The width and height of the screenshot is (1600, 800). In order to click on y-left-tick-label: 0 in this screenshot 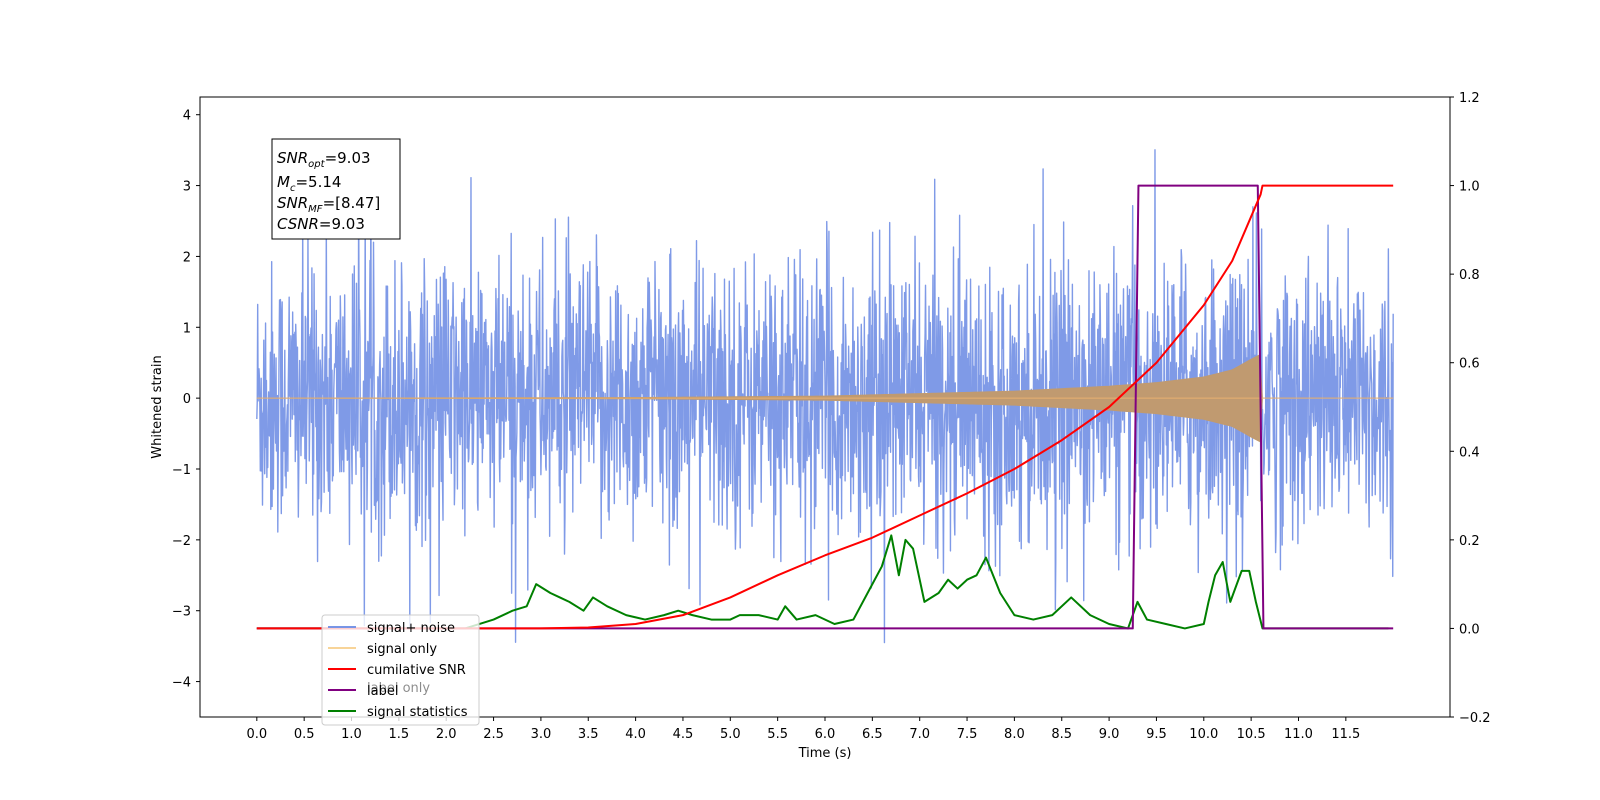, I will do `click(187, 399)`.